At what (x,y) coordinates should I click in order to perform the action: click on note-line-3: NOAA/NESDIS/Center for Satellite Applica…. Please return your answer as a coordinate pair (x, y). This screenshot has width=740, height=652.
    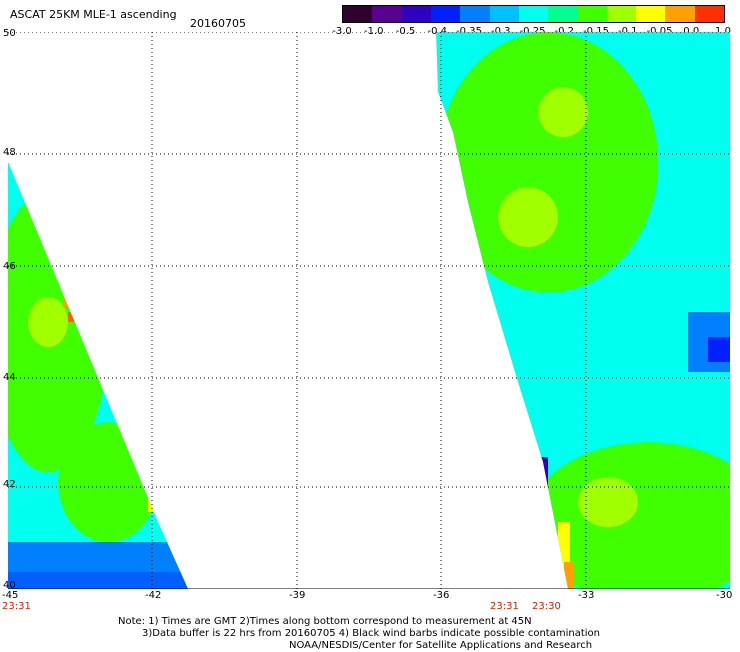
    Looking at the image, I should click on (441, 645).